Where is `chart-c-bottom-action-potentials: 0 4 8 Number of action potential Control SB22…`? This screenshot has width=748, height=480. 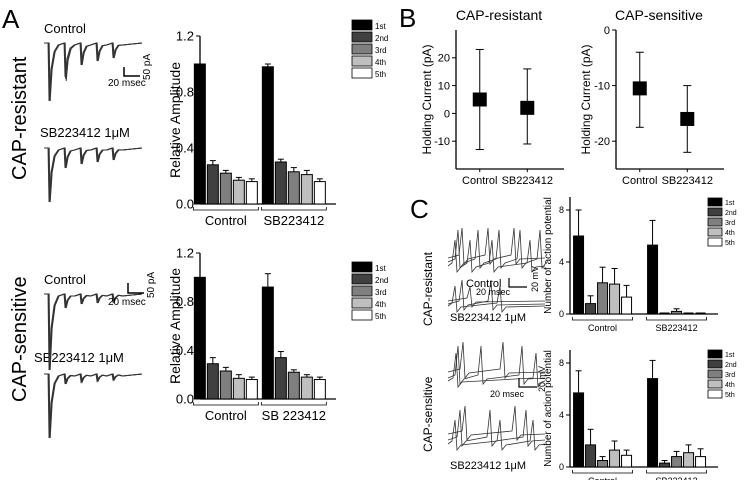
chart-c-bottom-action-potentials: 0 4 8 Number of action potential Control SB22… is located at coordinates (640, 414).